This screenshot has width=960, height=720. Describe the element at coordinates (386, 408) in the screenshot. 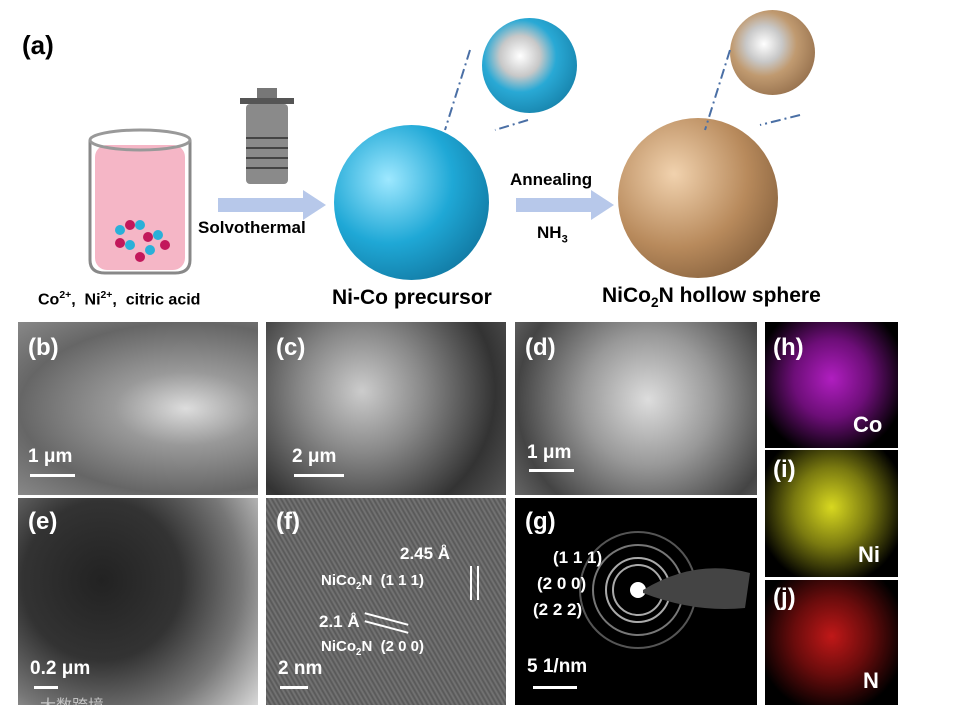

I see `sem-image: (c) 2 μm` at that location.